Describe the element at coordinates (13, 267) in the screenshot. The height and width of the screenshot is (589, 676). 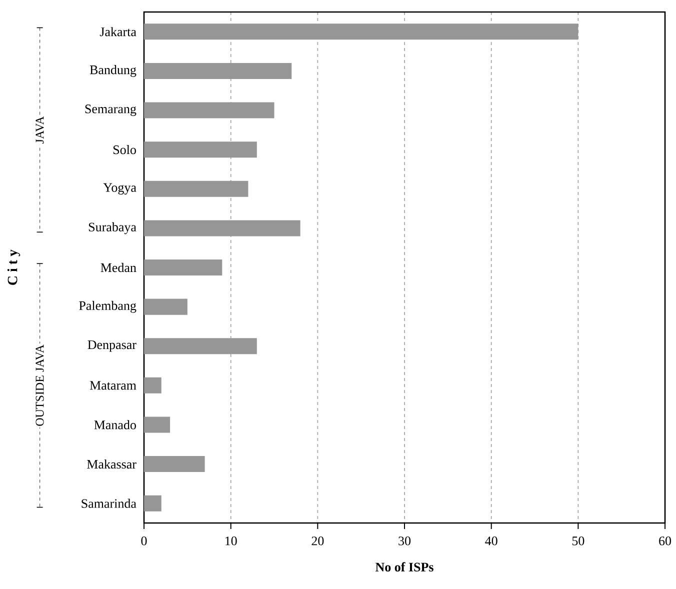
I see `y-axis-title: C i t y` at that location.